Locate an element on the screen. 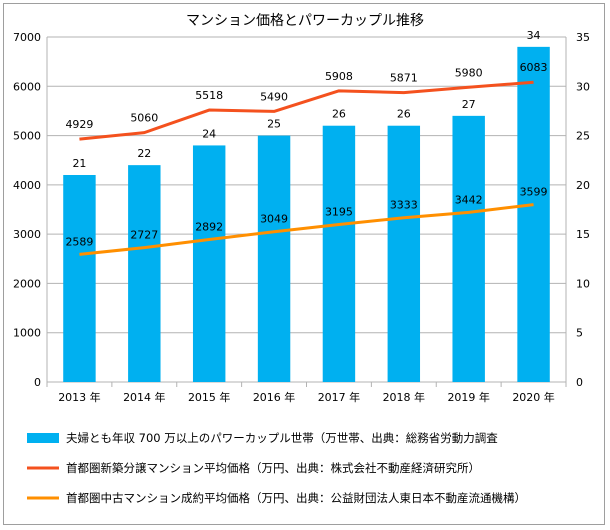  bar-data-label: 27 is located at coordinates (469, 104).